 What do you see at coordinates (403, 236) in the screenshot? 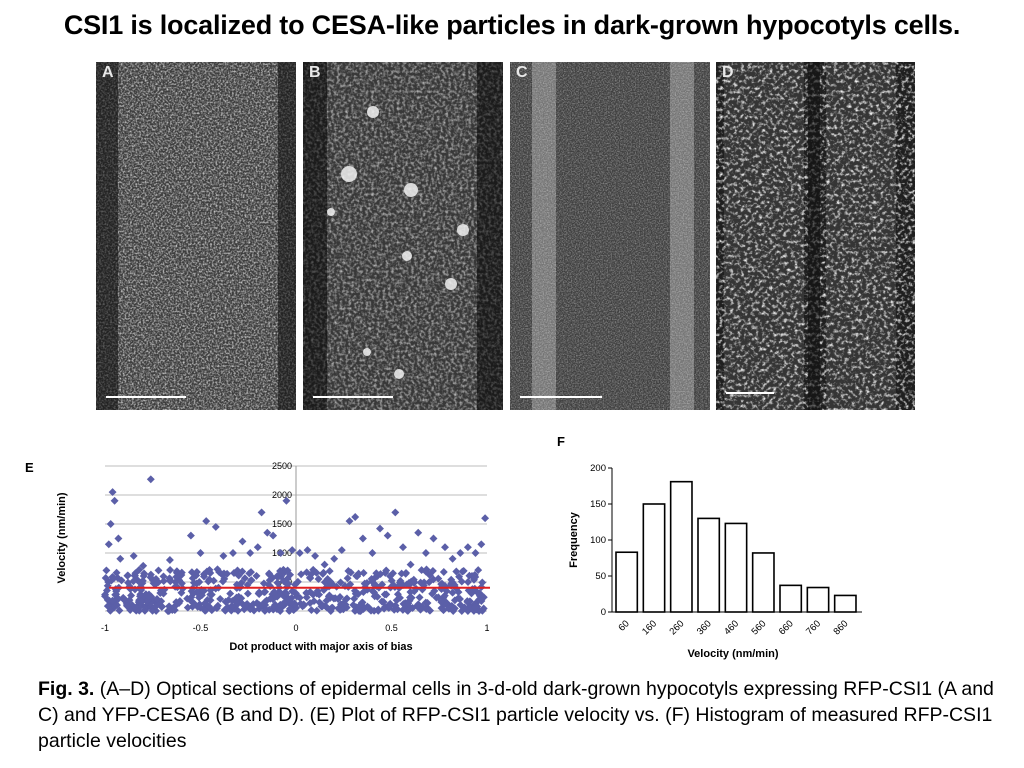
I see `micrograph-panel-b: B` at bounding box center [403, 236].